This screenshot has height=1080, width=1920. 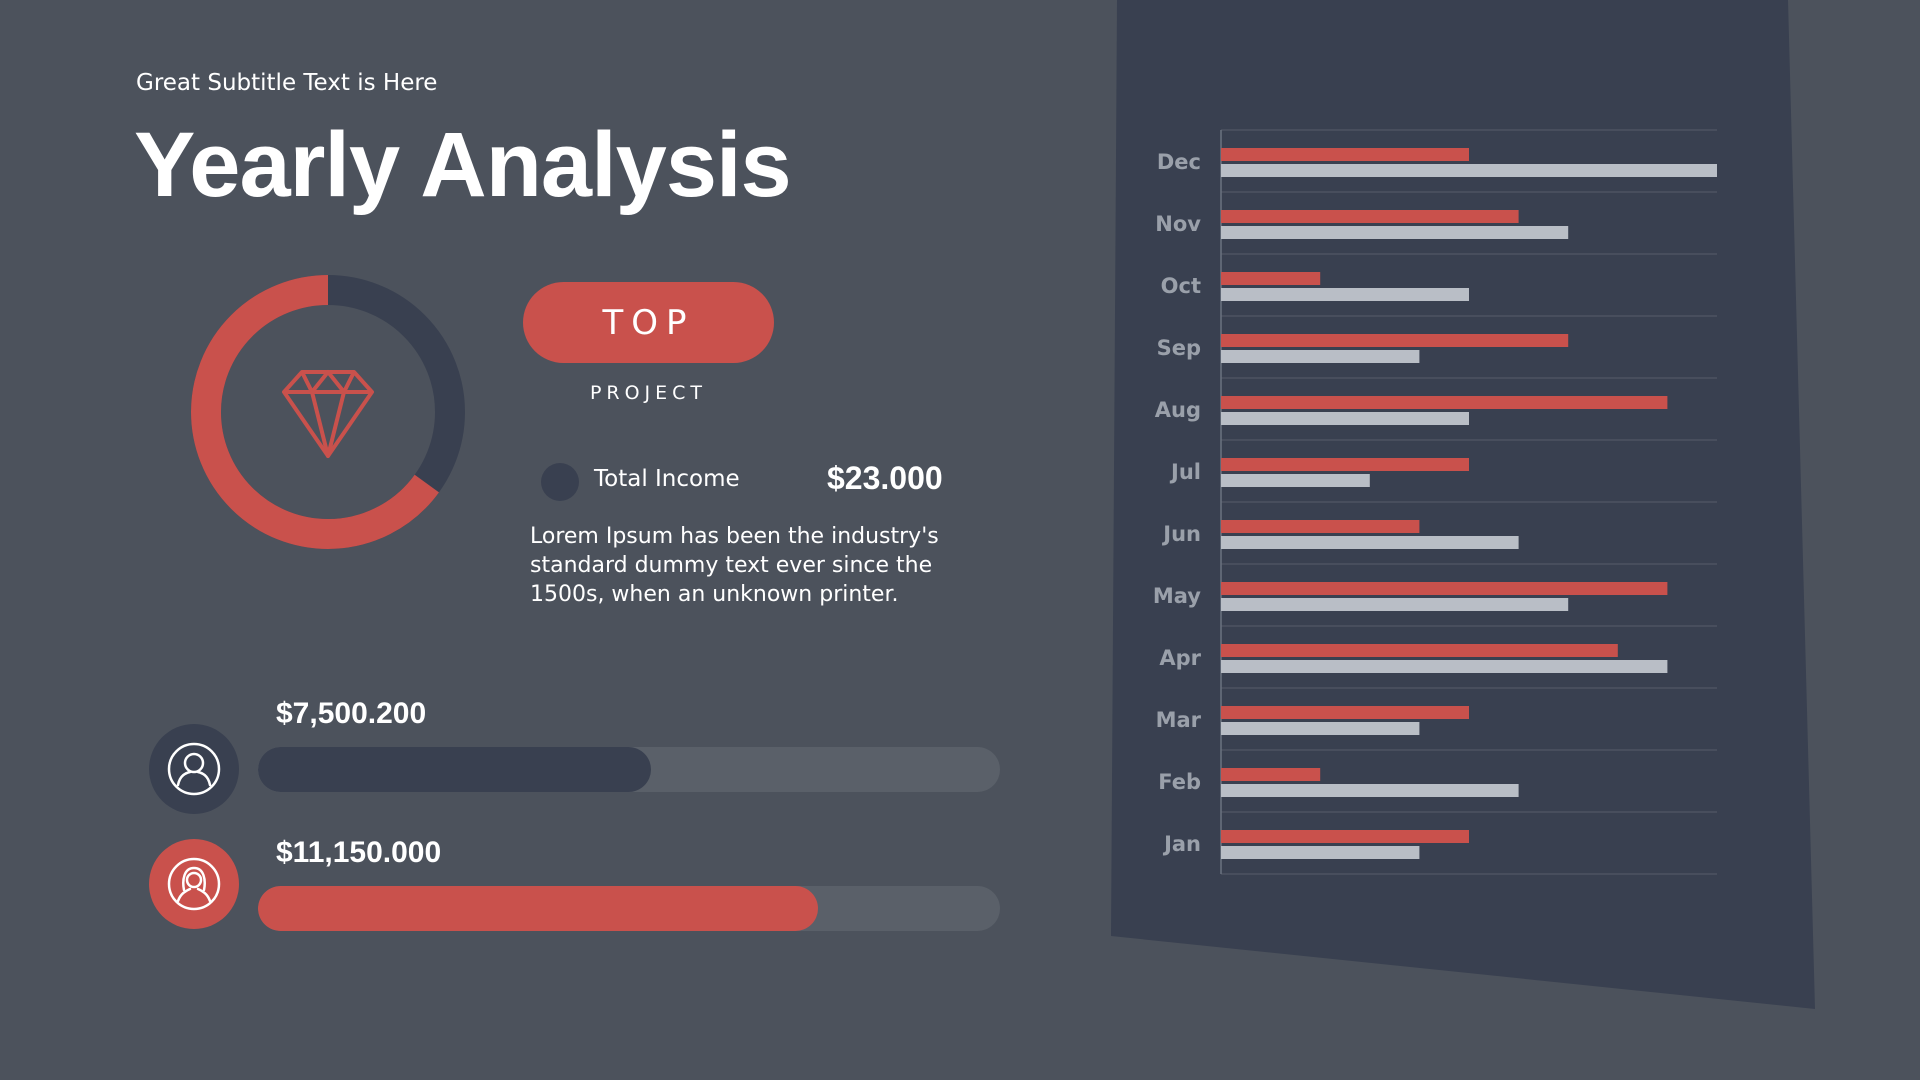 I want to click on female-user-icon, so click(x=194, y=884).